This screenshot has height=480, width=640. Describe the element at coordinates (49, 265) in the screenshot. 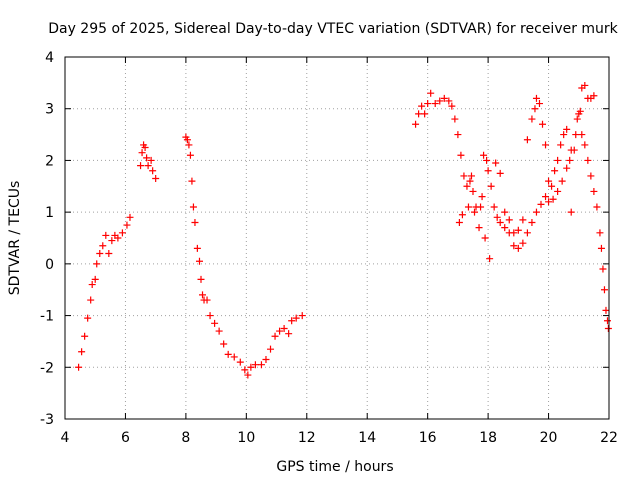

I see `y-tick-label: 0` at that location.